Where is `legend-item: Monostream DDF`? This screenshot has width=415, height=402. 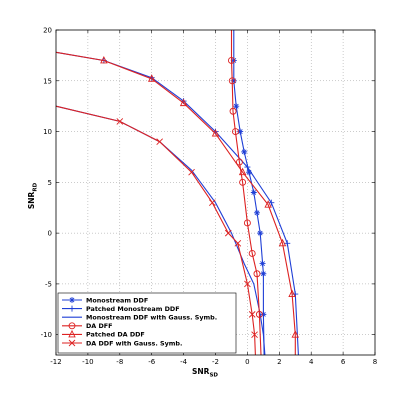 legend-item: Monostream DDF is located at coordinates (105, 300).